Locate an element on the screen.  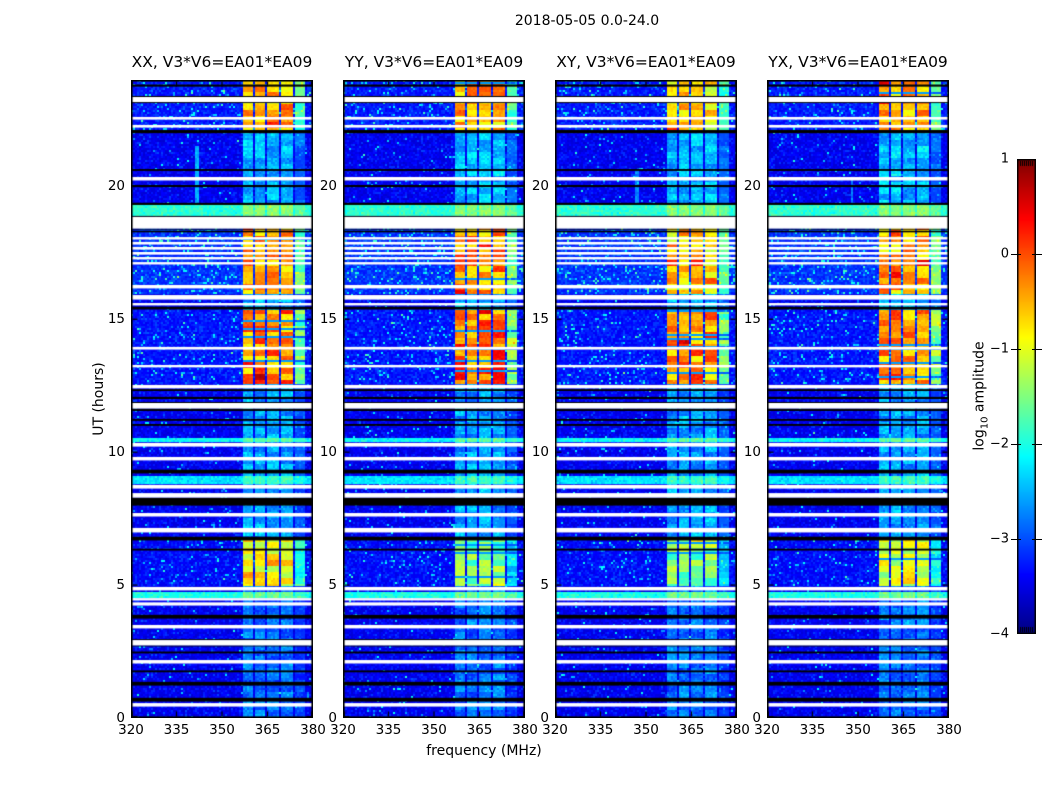
x-axis-label: frequency (MHz) is located at coordinates (484, 751).